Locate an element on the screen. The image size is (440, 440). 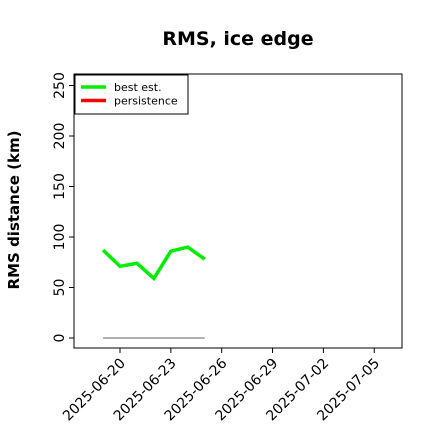
y-axis-label: RMS distance (km) is located at coordinates (14, 210).